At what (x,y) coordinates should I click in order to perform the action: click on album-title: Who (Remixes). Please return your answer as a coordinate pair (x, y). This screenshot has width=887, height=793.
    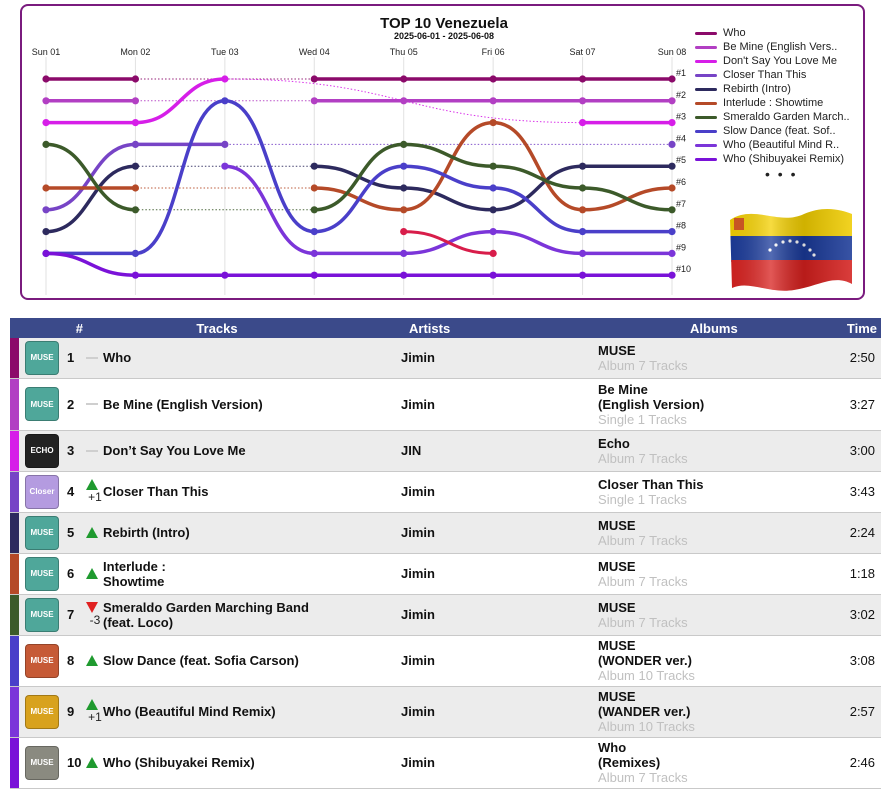
    Looking at the image, I should click on (629, 755).